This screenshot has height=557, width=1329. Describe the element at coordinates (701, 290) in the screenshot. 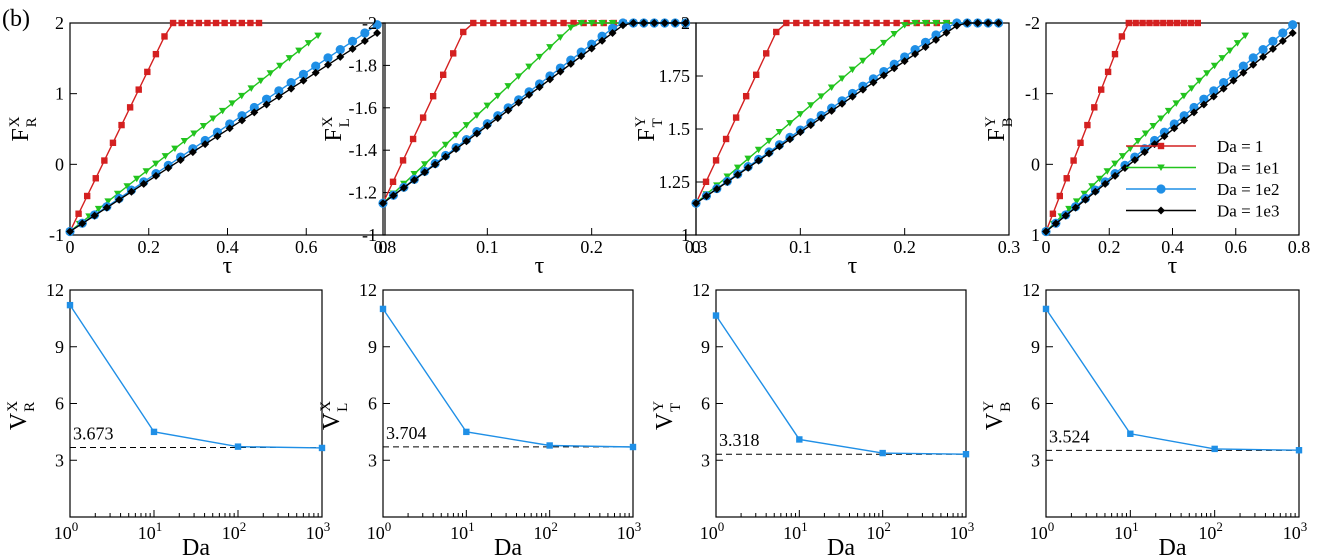

I see `y-tick-label: 12` at that location.